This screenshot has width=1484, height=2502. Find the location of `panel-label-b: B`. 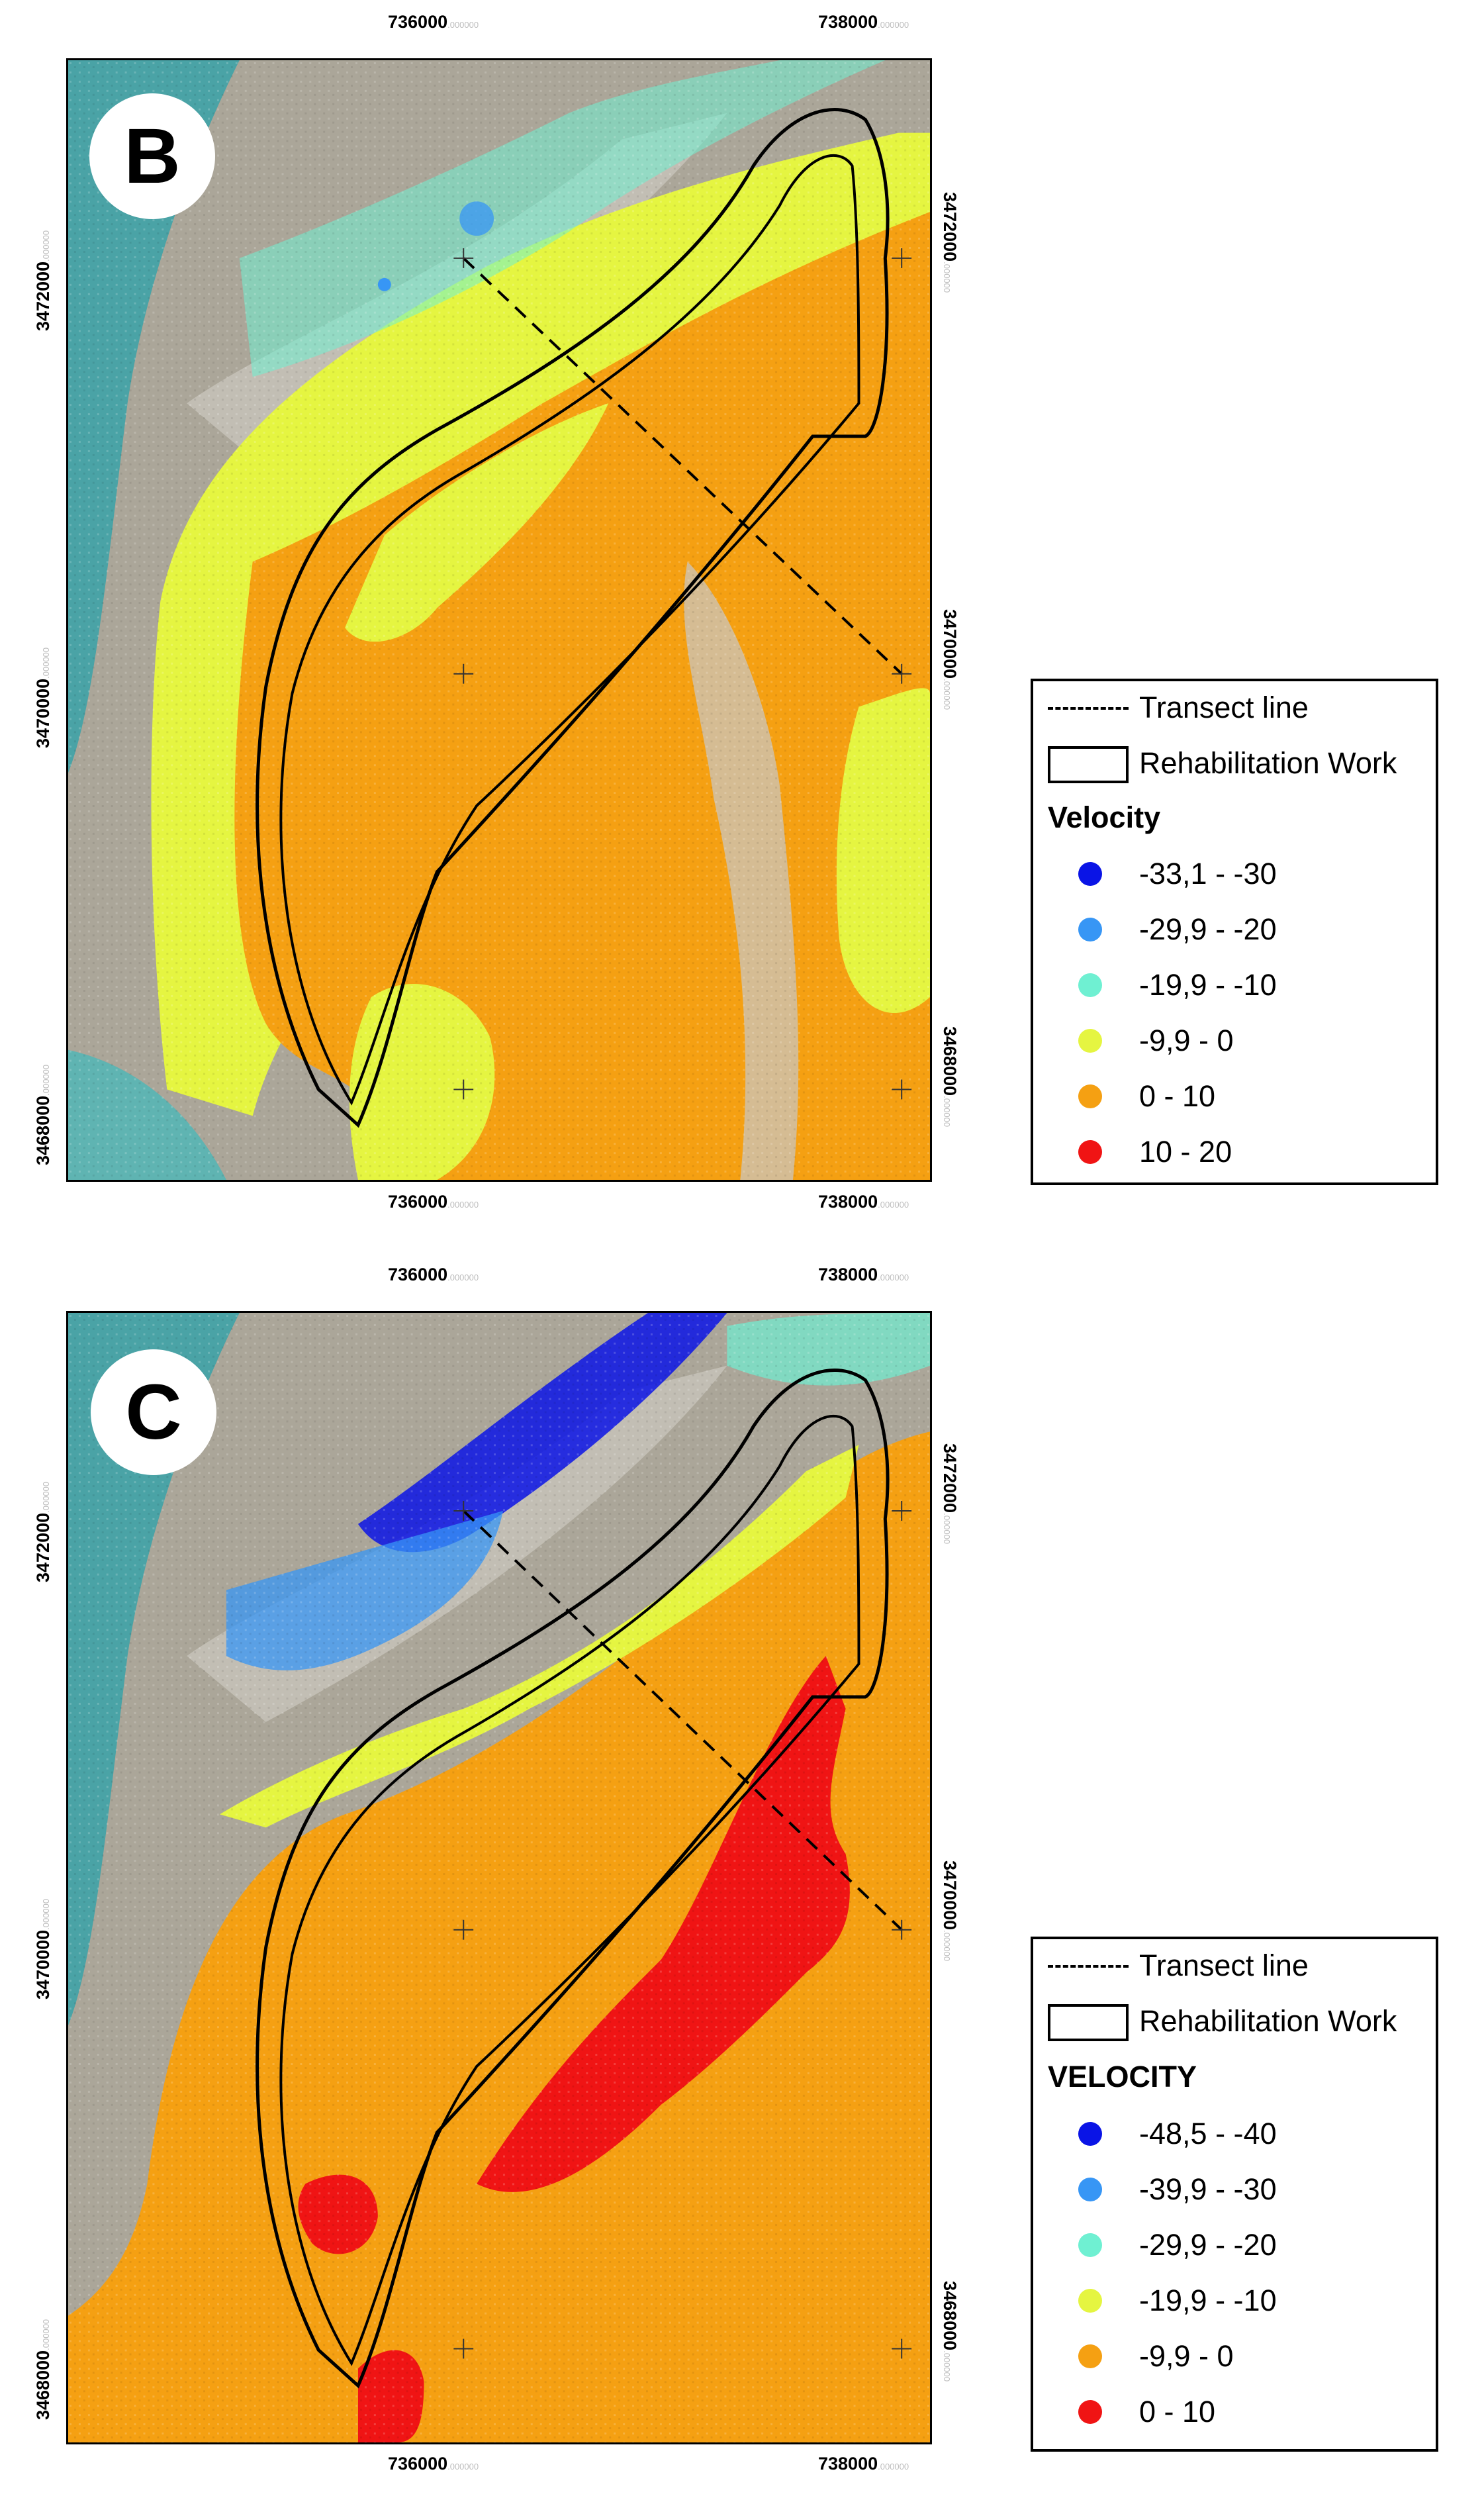

panel-label-b: B is located at coordinates (152, 156).